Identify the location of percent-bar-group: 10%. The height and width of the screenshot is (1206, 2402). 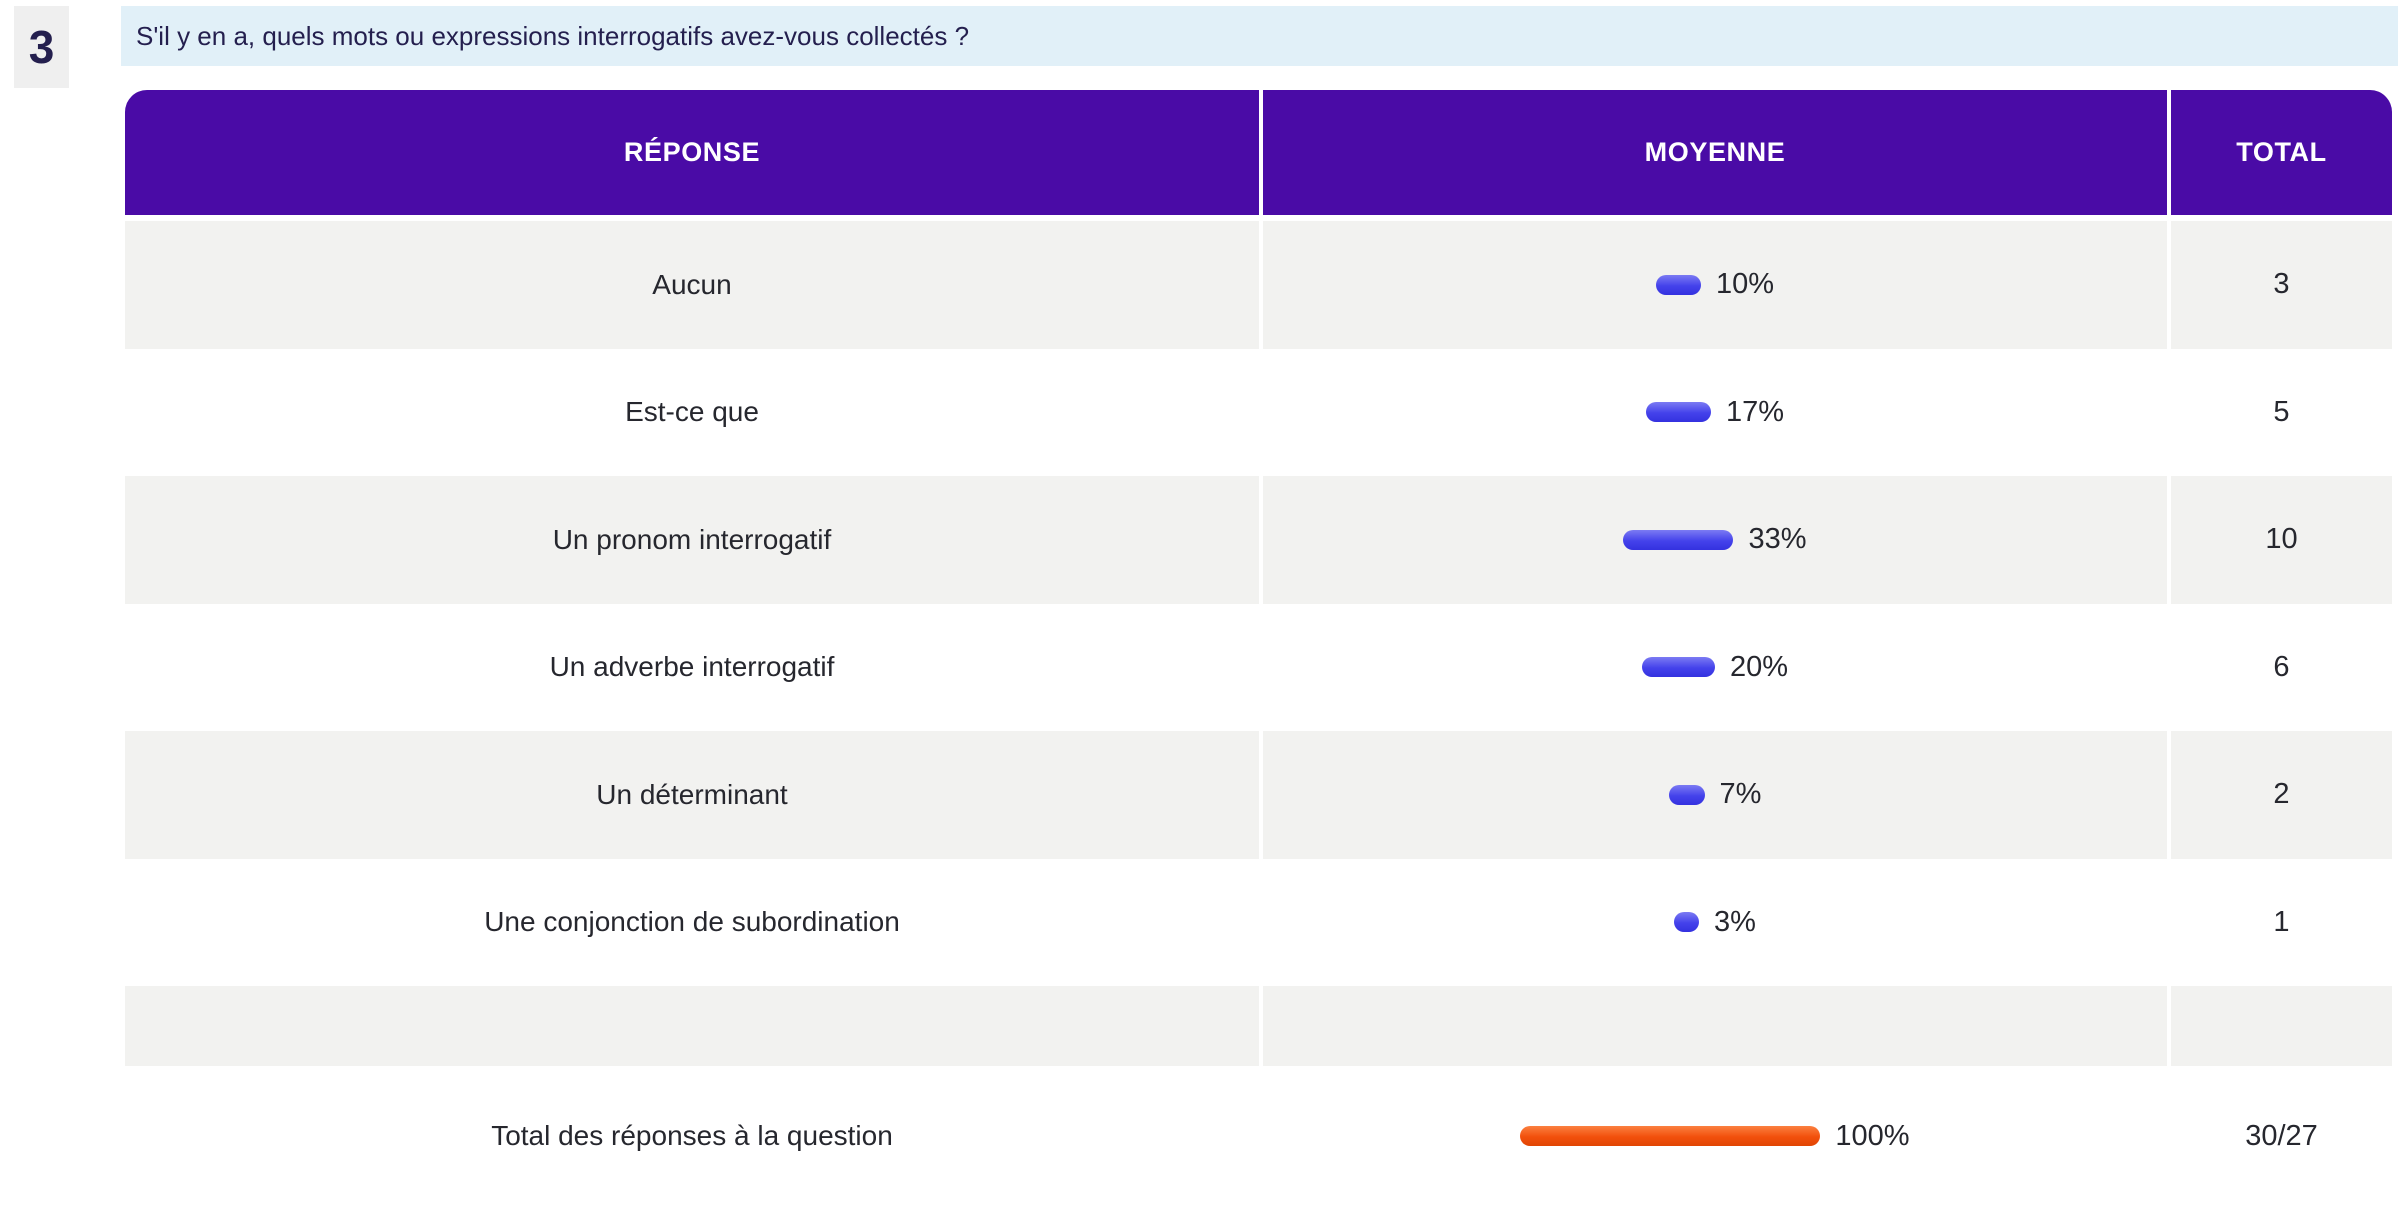
(1715, 284).